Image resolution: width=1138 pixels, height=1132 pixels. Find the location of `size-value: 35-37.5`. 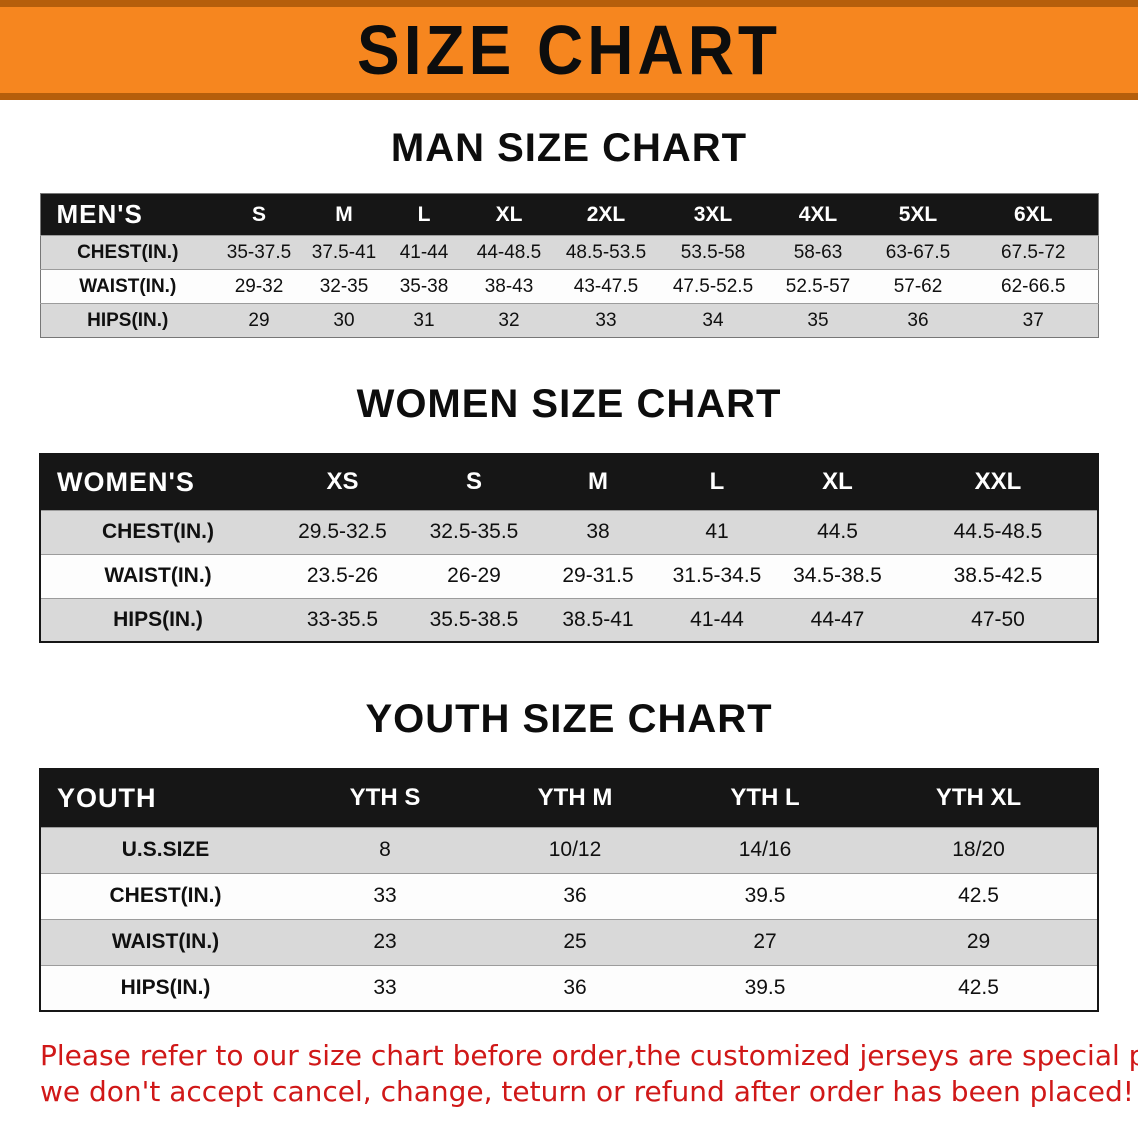

size-value: 35-37.5 is located at coordinates (259, 252).